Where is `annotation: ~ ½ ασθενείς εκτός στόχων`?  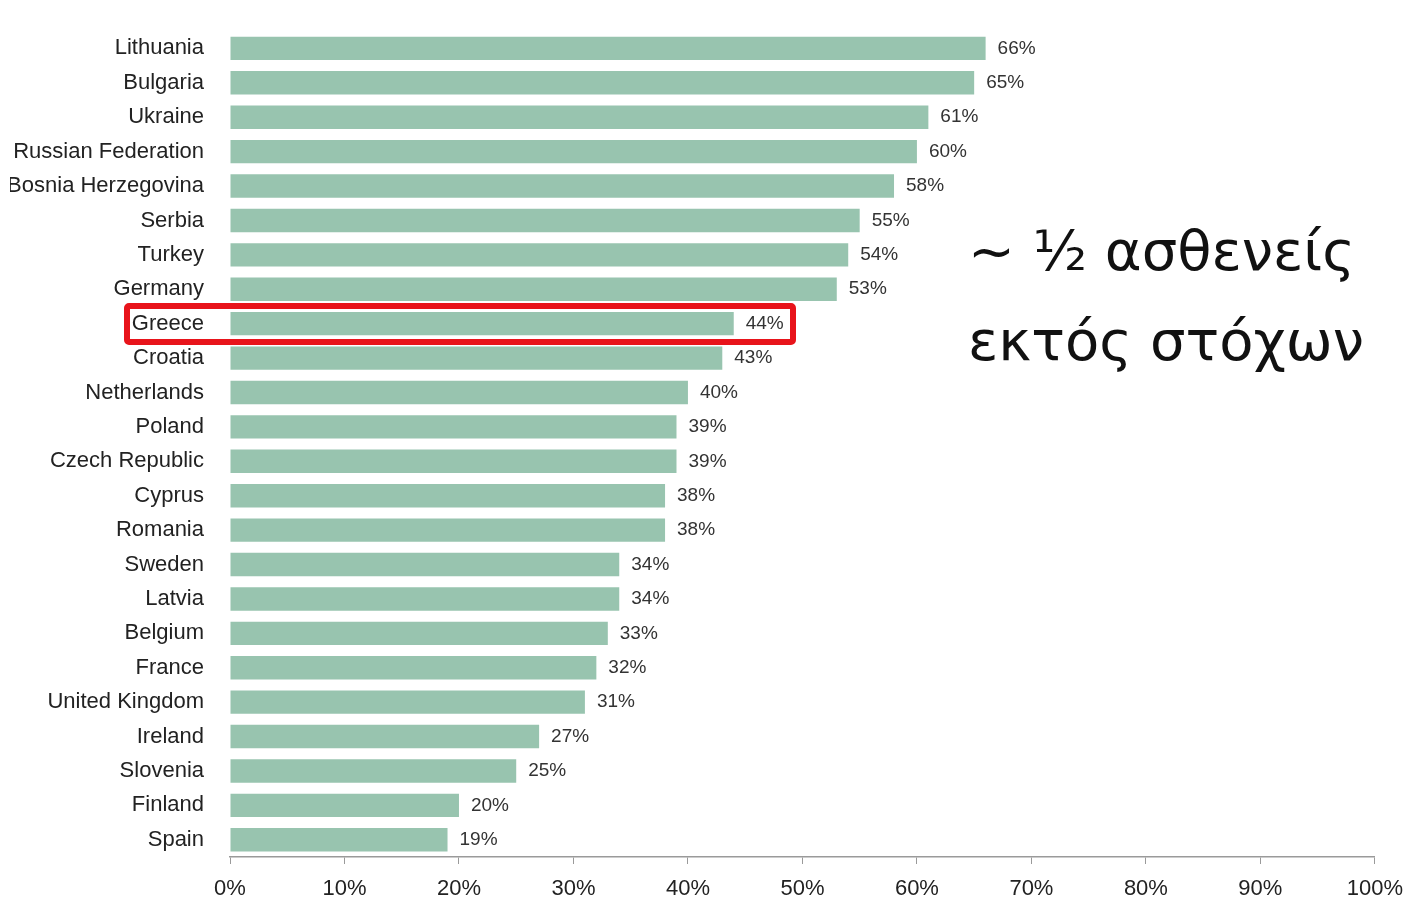 annotation: ~ ½ ασθενείς εκτός στόχων is located at coordinates (1166, 296).